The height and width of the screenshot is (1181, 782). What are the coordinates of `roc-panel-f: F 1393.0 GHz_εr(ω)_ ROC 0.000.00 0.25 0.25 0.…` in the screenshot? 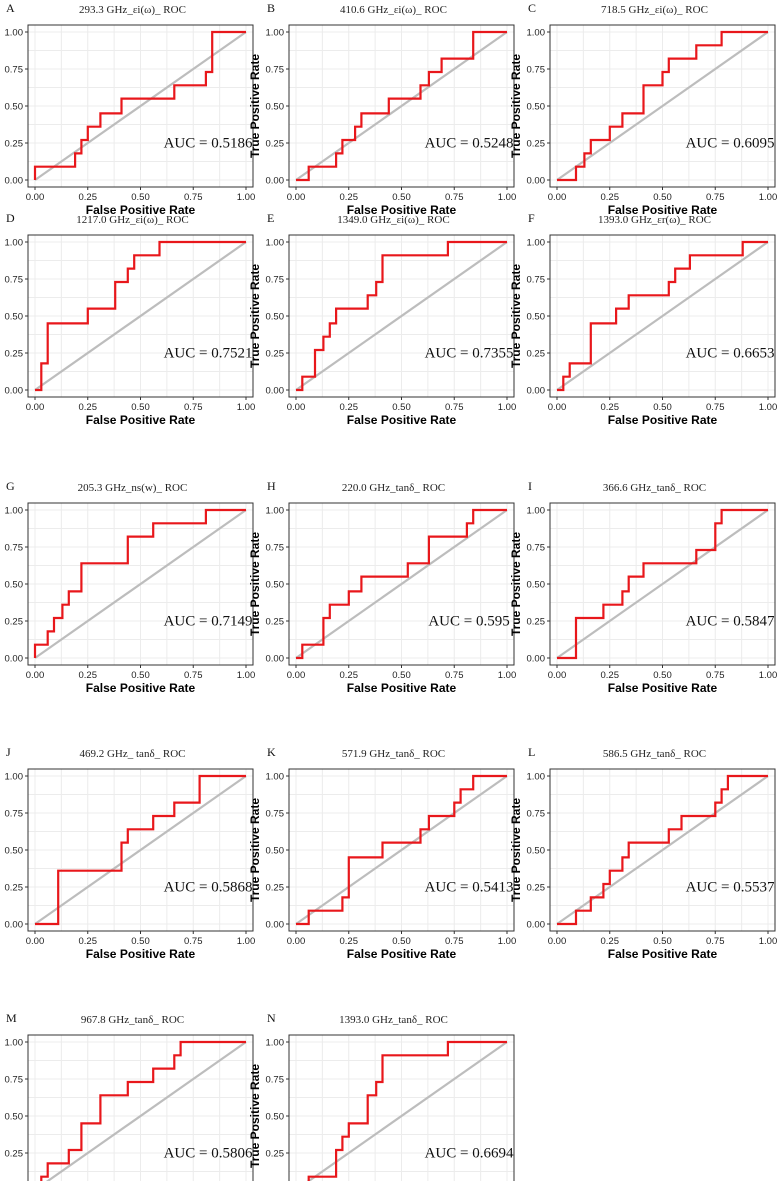 It's located at (643, 319).